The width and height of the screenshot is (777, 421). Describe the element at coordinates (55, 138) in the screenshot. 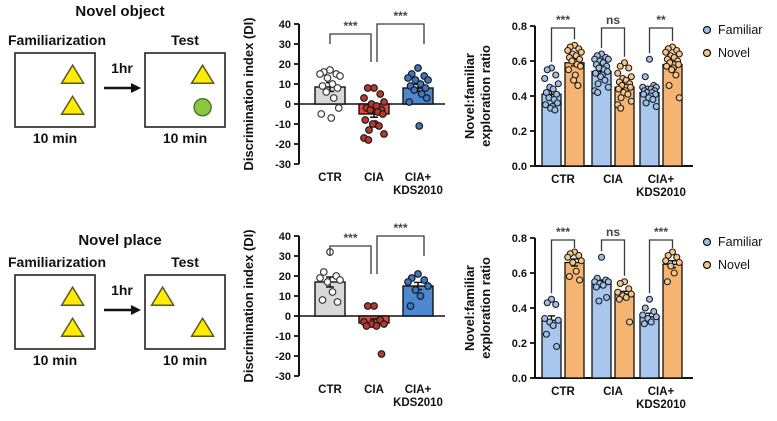

I see `familiarization-duration: 10 min` at that location.